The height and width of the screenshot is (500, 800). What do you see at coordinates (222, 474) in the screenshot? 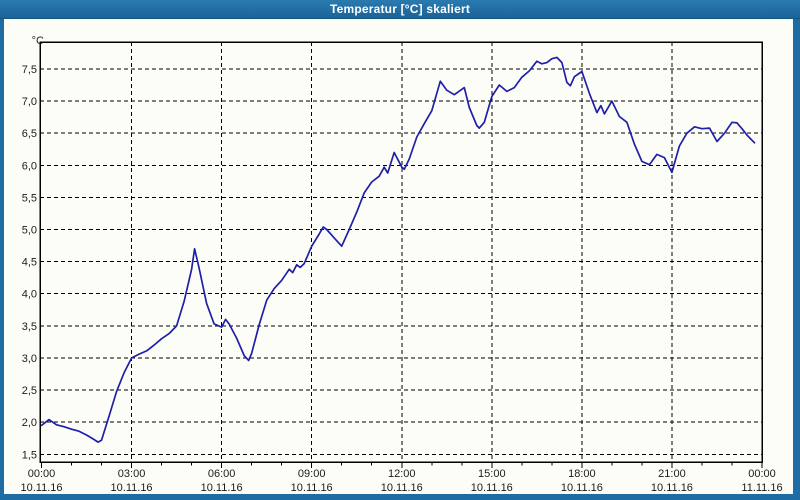
I see `x-tick-time-label: 06:00` at bounding box center [222, 474].